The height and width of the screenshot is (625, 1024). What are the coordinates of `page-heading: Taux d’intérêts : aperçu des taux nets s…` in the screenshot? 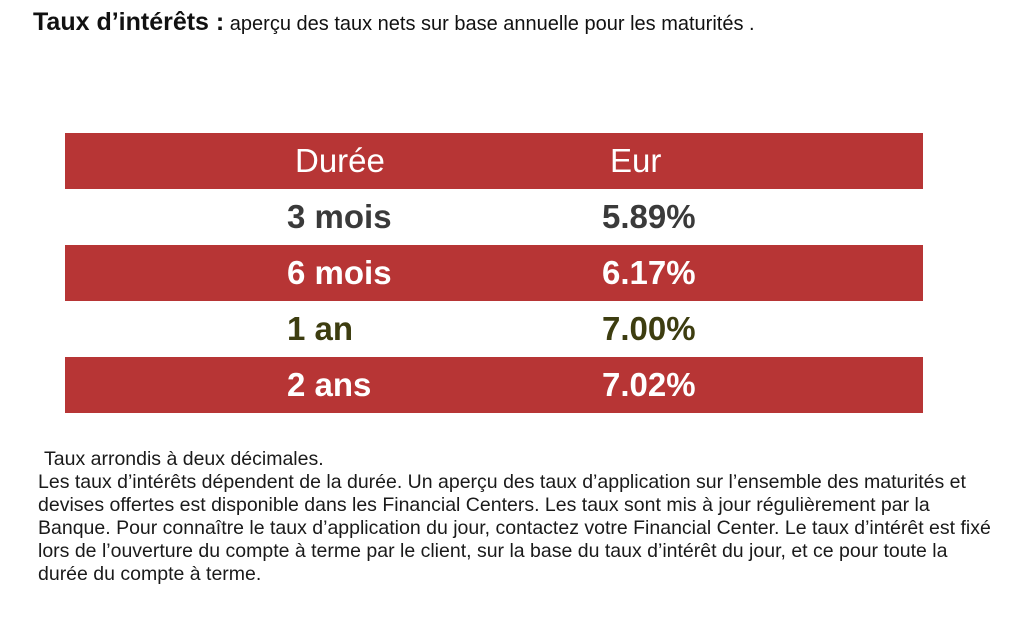 It's located at (394, 22).